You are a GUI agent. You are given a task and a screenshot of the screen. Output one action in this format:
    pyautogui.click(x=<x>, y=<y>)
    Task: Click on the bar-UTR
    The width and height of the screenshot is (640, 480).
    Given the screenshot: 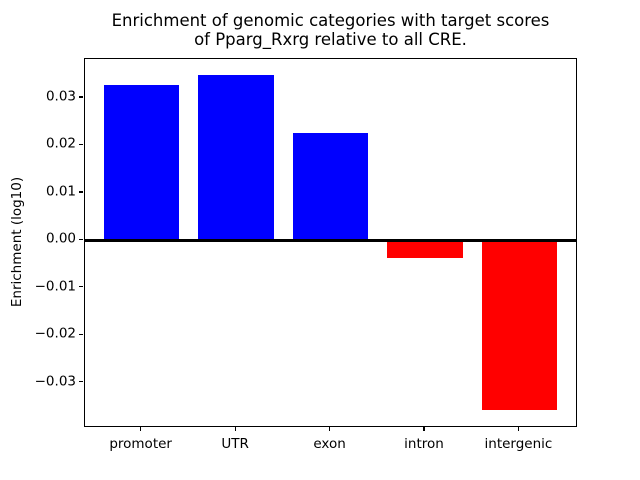 What is the action you would take?
    pyautogui.click(x=236, y=157)
    